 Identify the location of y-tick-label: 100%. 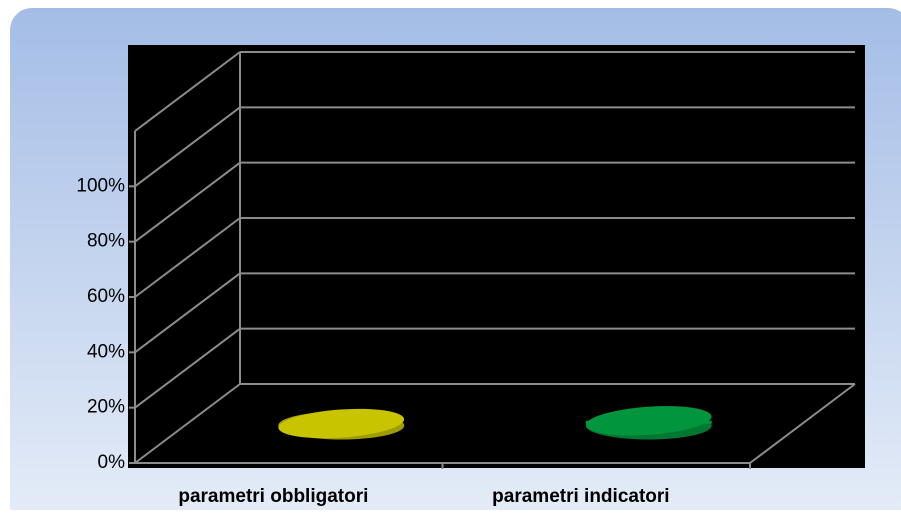
(100, 185).